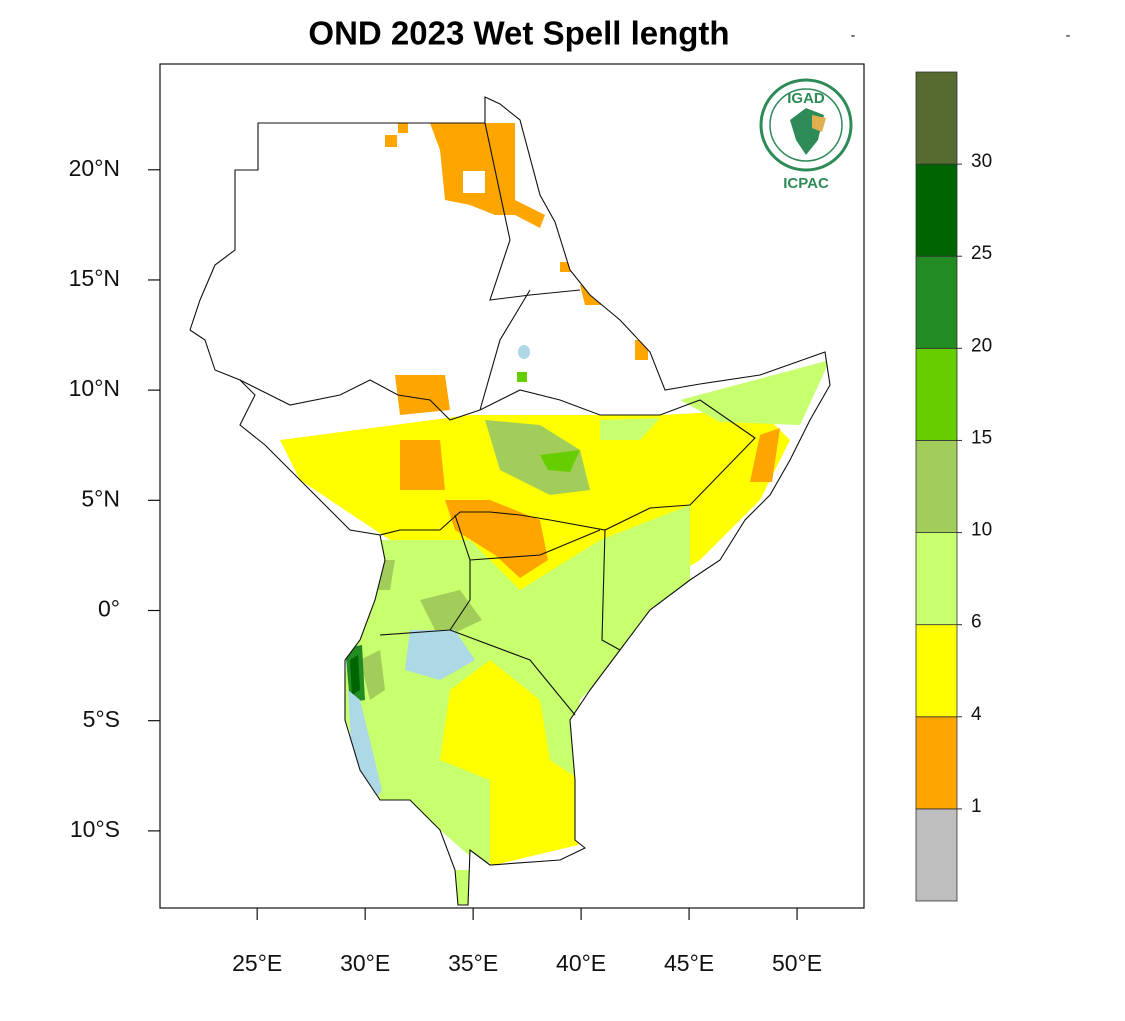 Image resolution: width=1125 pixels, height=1021 pixels. Describe the element at coordinates (581, 963) in the screenshot. I see `x-tick-label: 40°E` at that location.